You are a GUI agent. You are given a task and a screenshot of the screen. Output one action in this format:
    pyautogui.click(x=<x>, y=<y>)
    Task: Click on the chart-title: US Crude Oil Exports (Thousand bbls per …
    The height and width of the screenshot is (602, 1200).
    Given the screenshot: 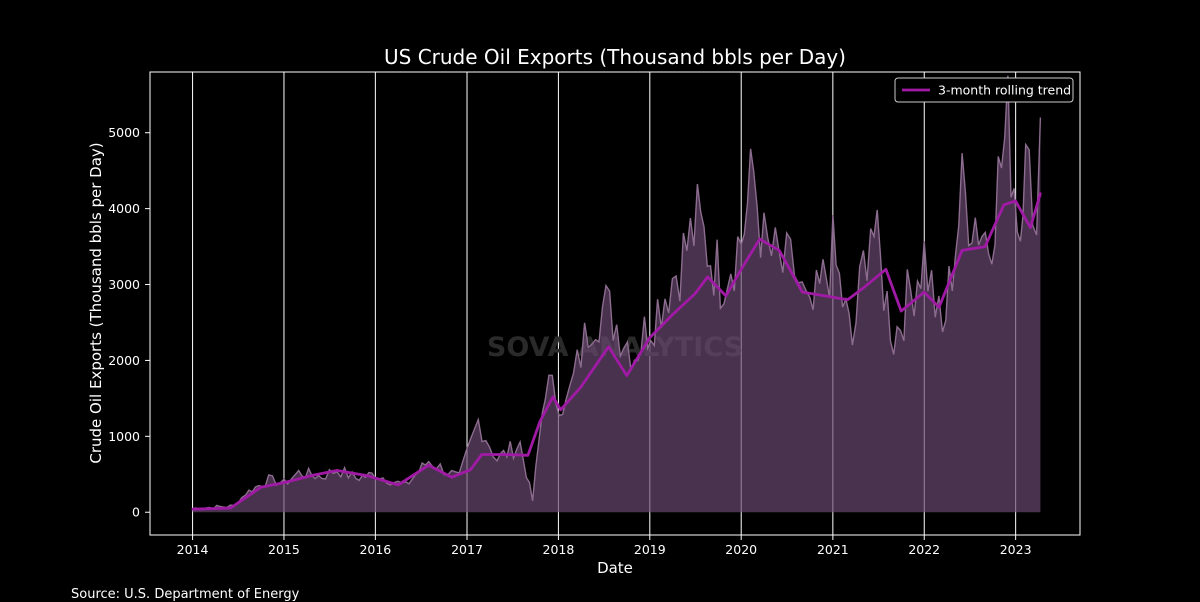 What is the action you would take?
    pyautogui.click(x=615, y=57)
    